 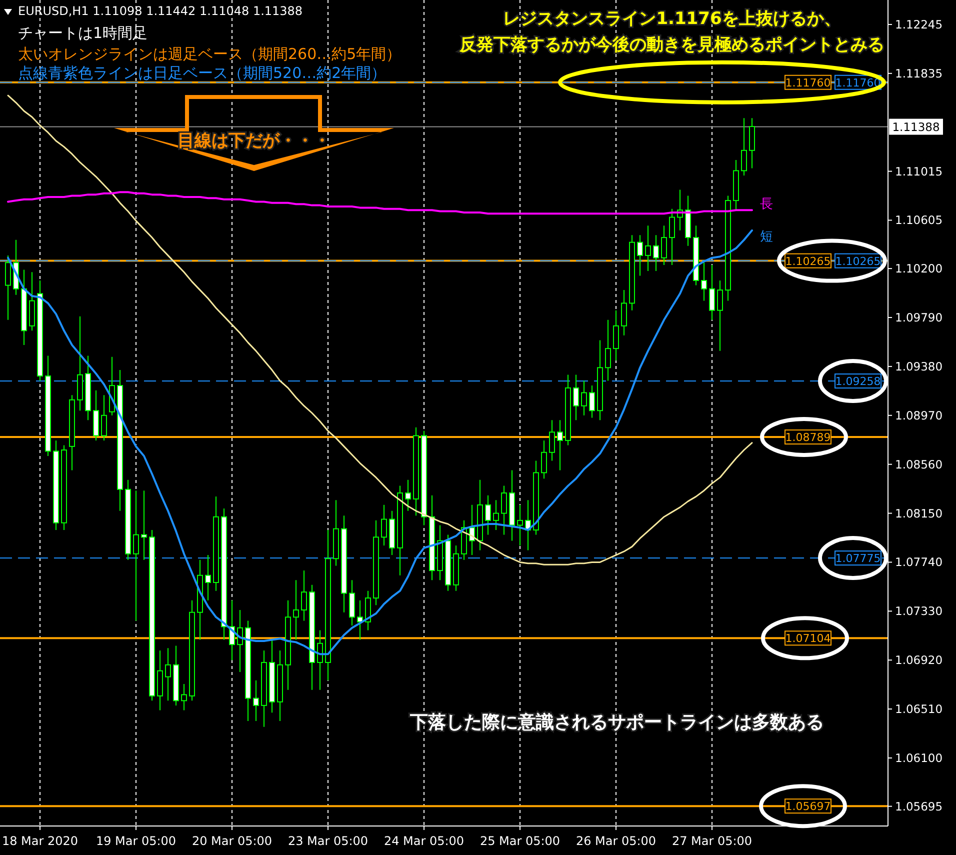 I want to click on y-tick-label: 1.09380, so click(x=919, y=366).